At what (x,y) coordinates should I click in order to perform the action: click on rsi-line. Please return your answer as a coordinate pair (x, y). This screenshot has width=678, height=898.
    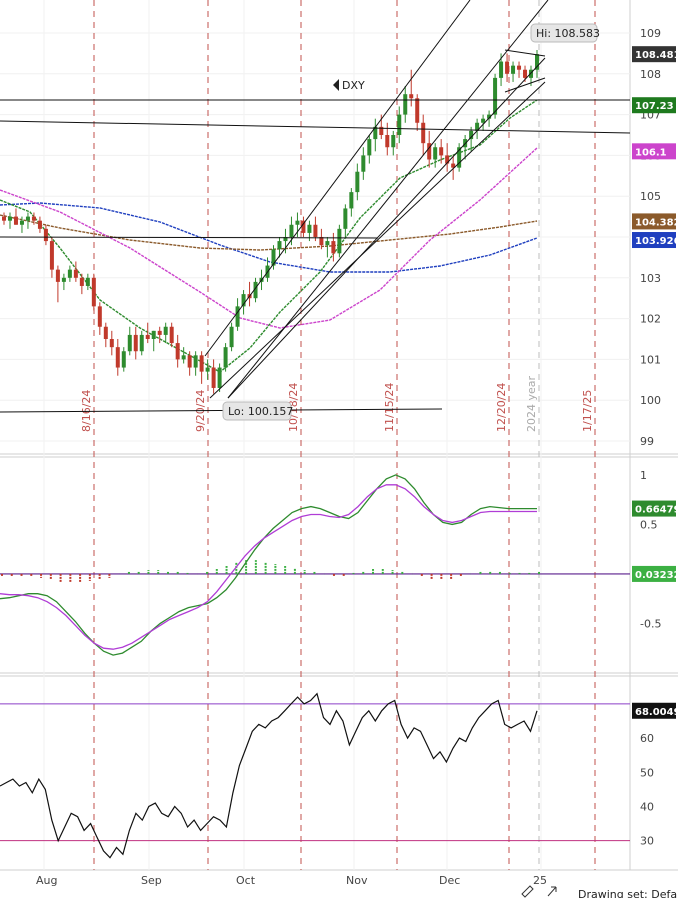
    Looking at the image, I should click on (269, 775).